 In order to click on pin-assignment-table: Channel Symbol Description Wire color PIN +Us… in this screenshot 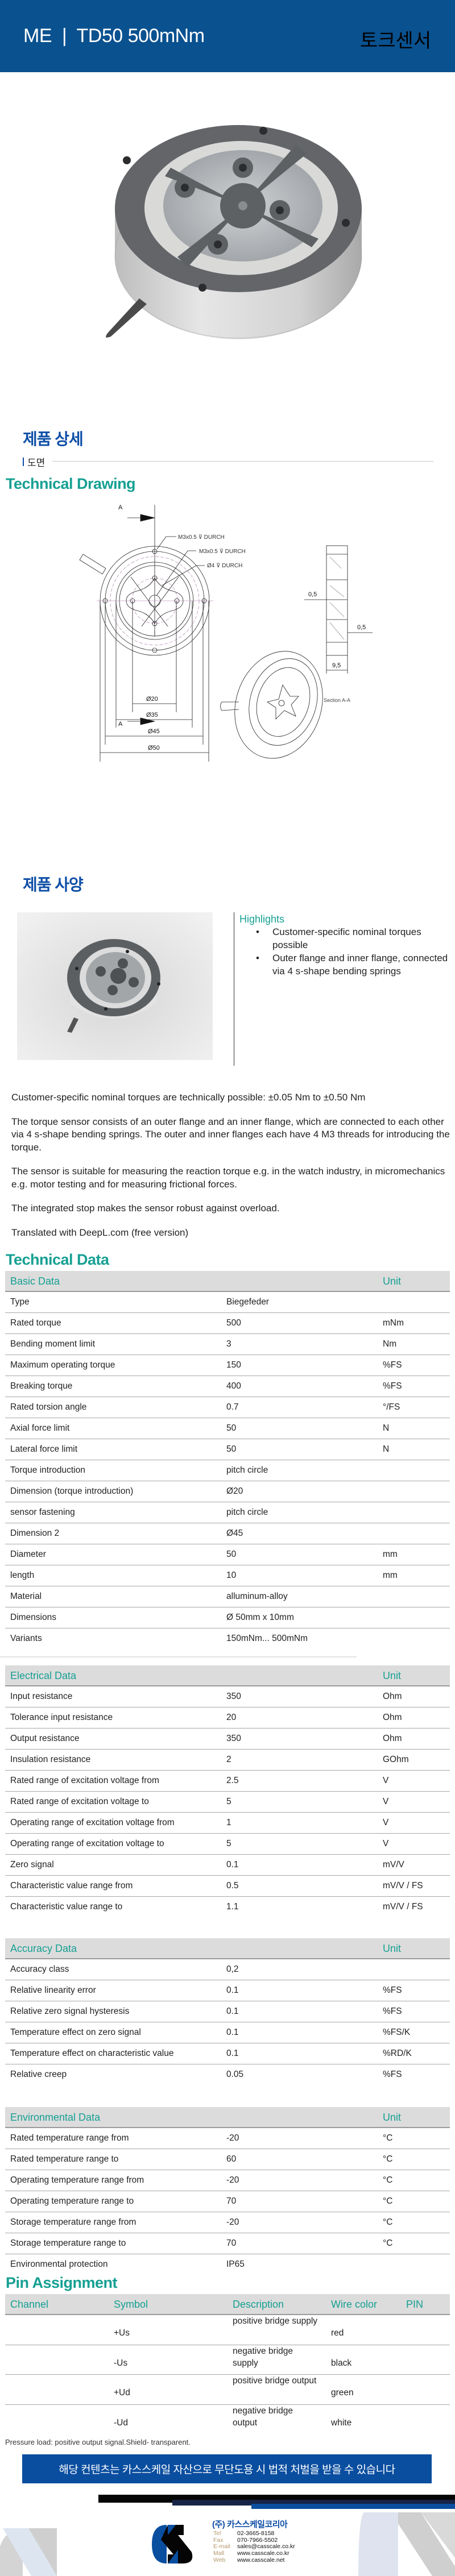, I will do `click(227, 2364)`.